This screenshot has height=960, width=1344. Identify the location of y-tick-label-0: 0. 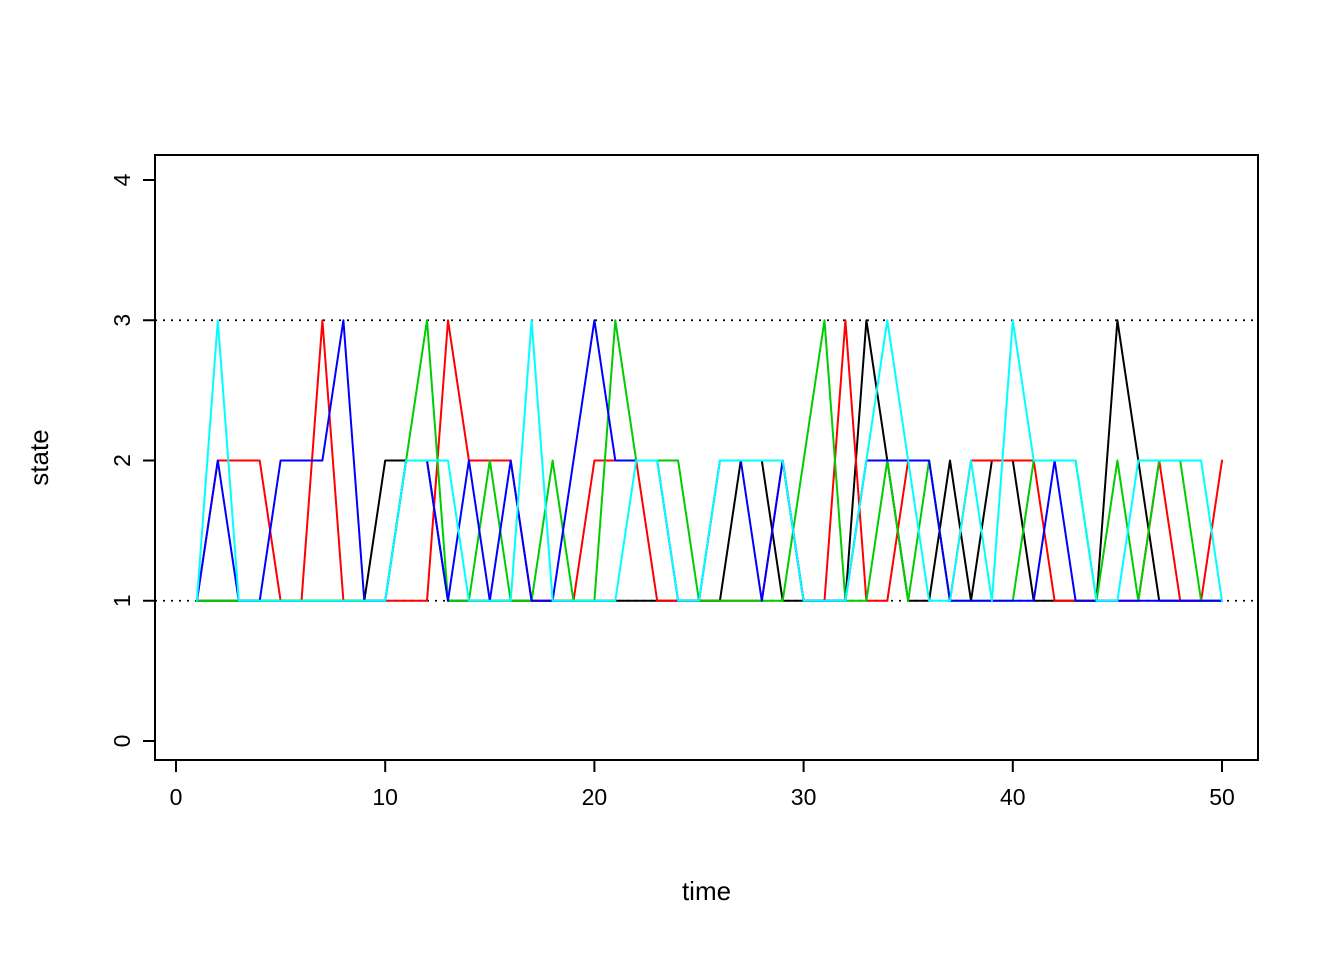
(122, 741).